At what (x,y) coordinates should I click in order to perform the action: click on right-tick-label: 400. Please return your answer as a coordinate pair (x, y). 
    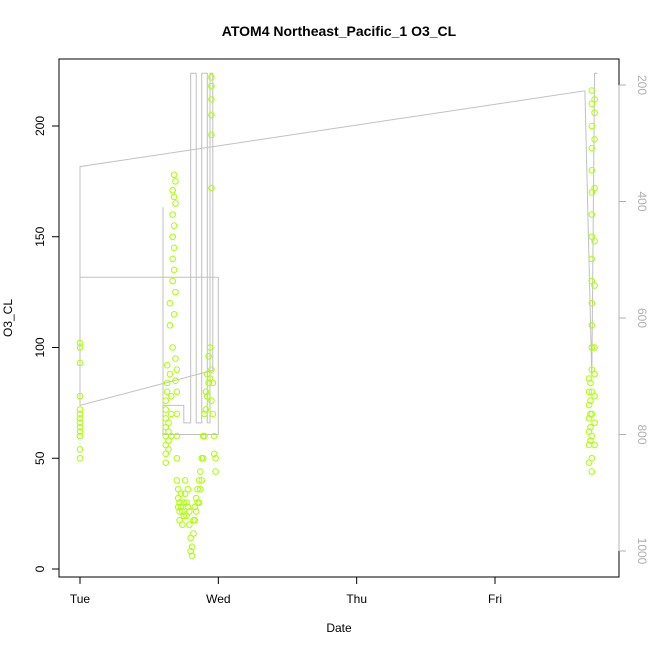
    Looking at the image, I should click on (642, 201).